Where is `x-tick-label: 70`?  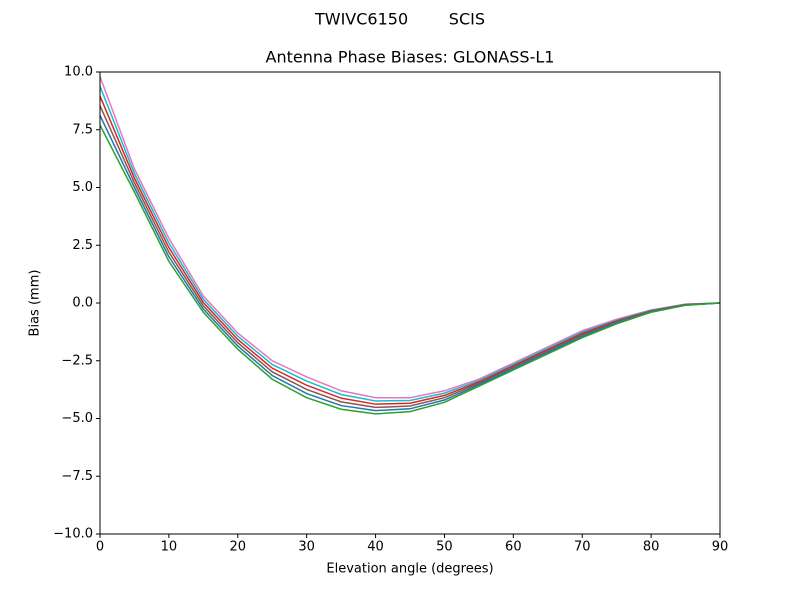
x-tick-label: 70 is located at coordinates (582, 547).